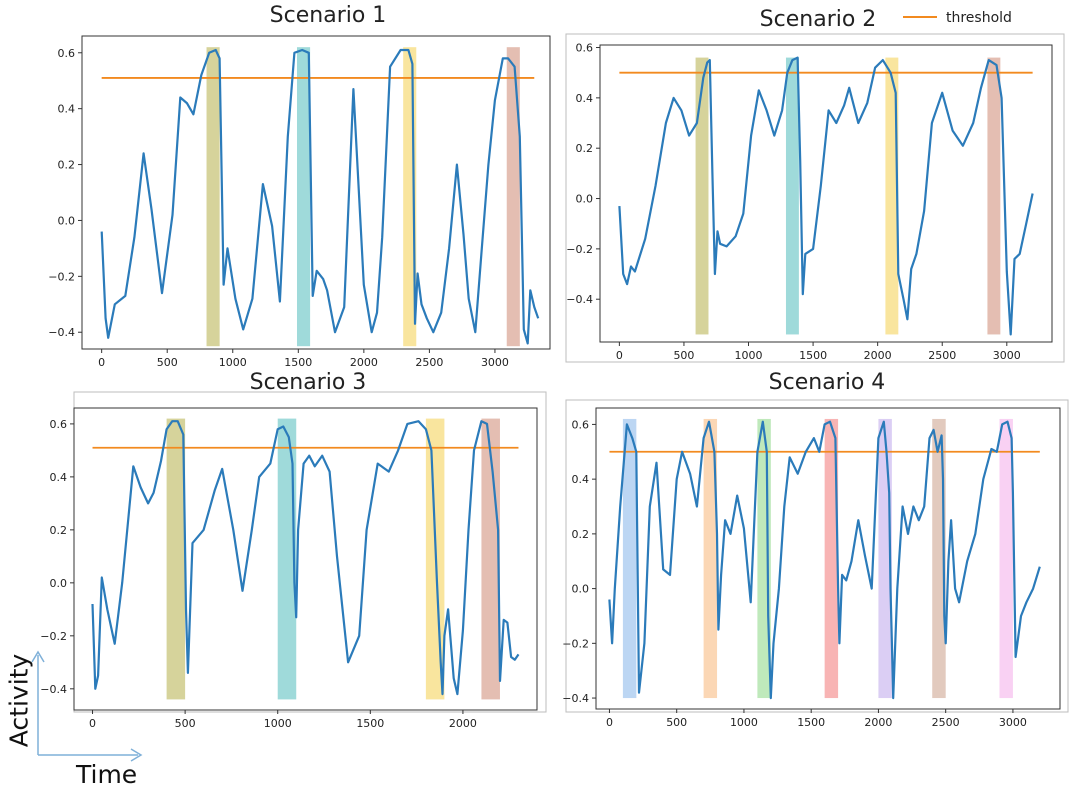 Image resolution: width=1072 pixels, height=796 pixels. Describe the element at coordinates (38, 656) in the screenshot. I see `activity-arrowhead-icon` at that location.